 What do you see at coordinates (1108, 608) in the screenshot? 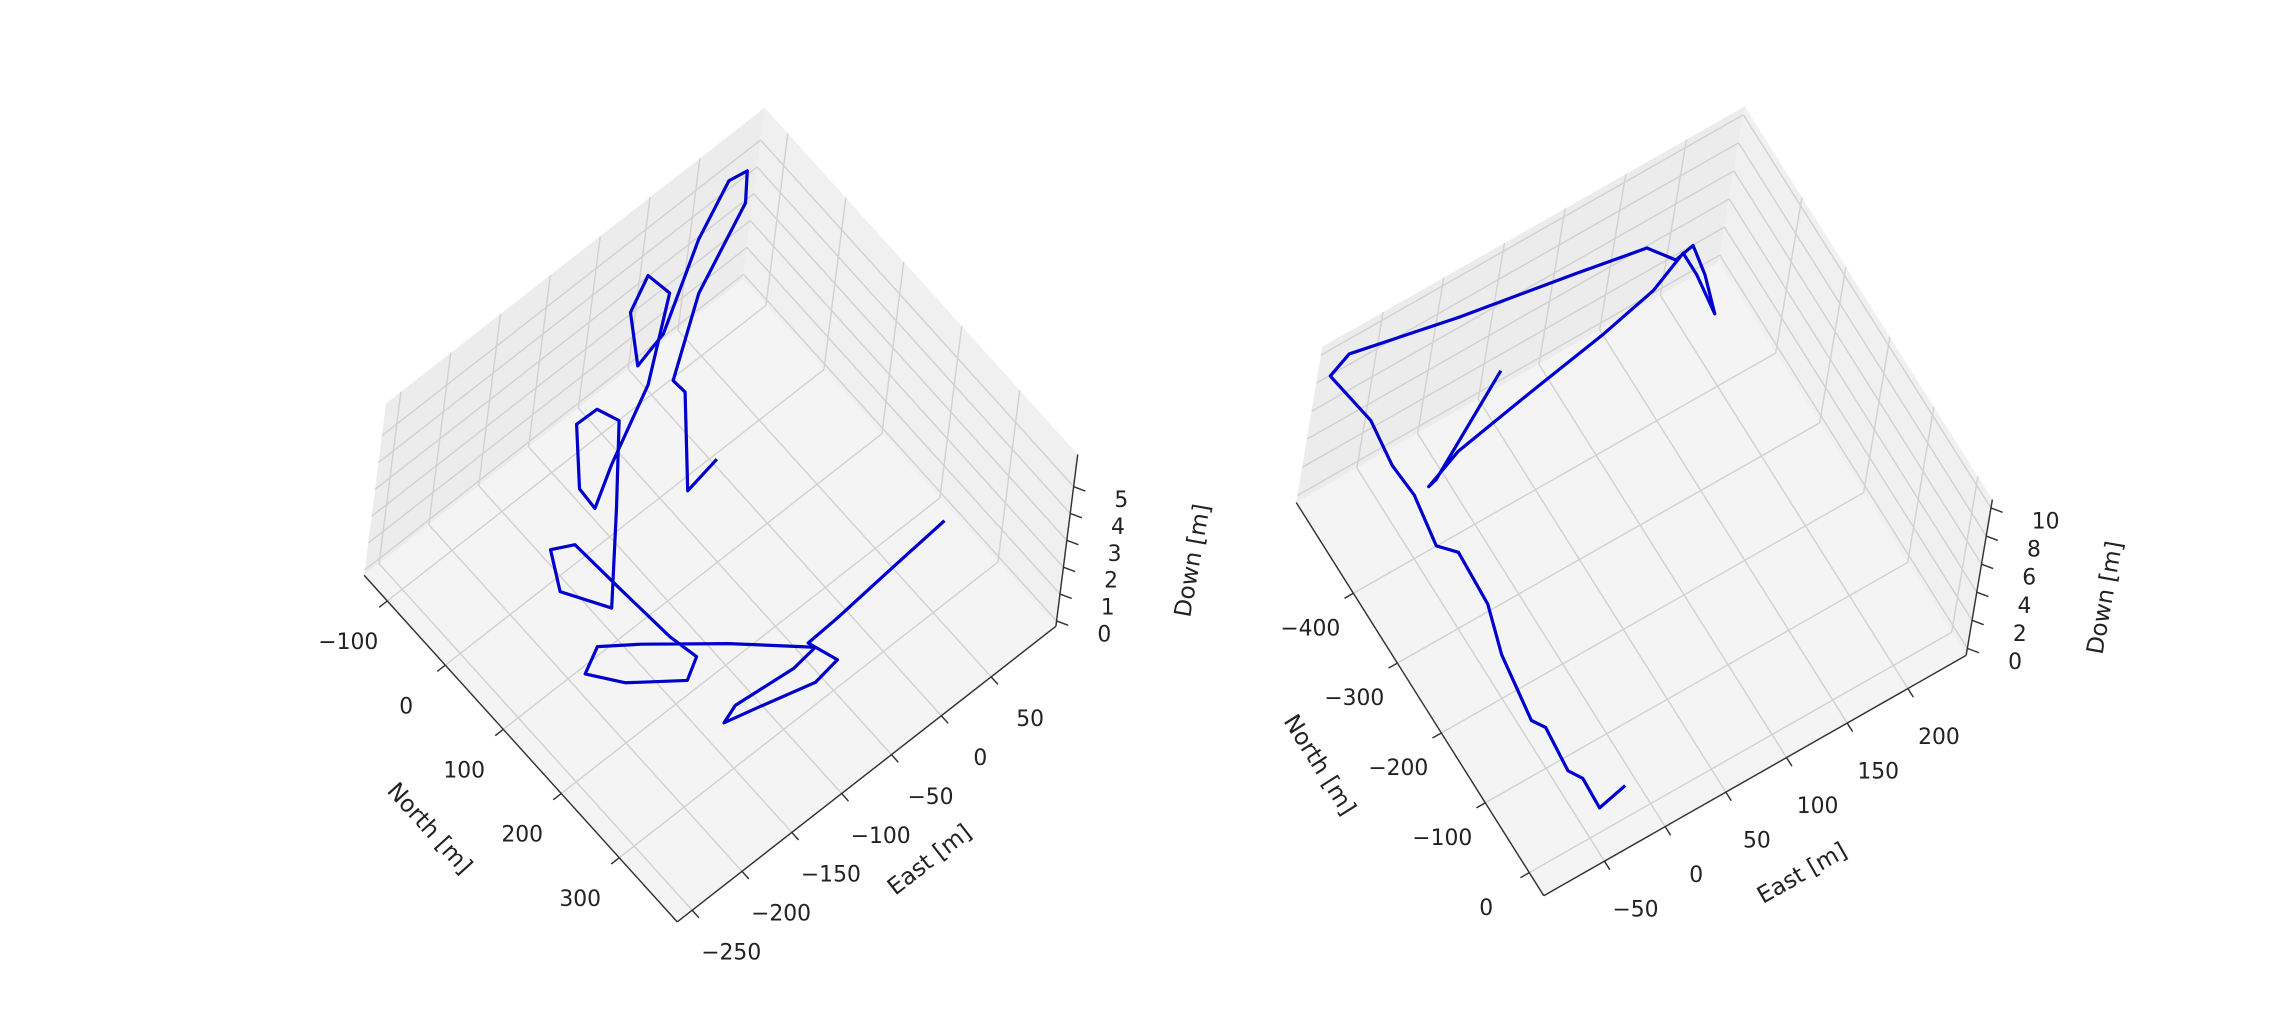
I see `z-tick-label: 1` at bounding box center [1108, 608].